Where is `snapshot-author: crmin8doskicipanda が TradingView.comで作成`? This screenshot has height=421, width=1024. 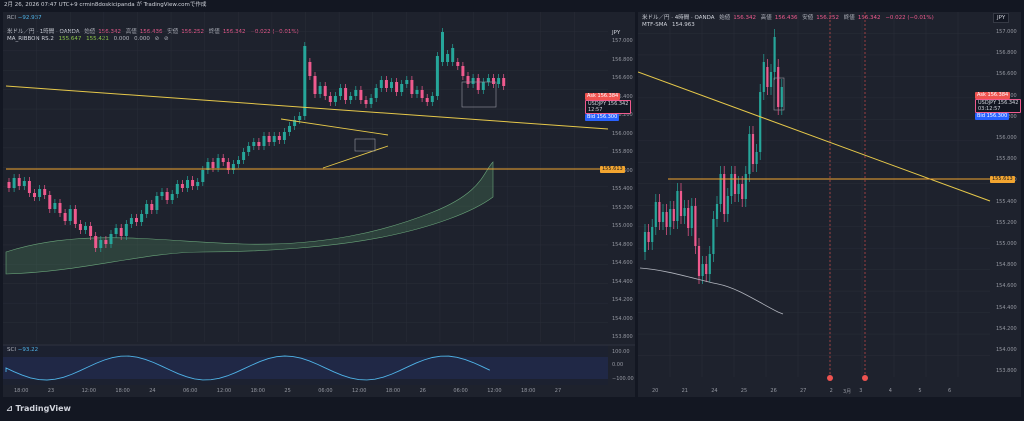 snapshot-author: crmin8doskicipanda が TradingView.comで作成 is located at coordinates (143, 5).